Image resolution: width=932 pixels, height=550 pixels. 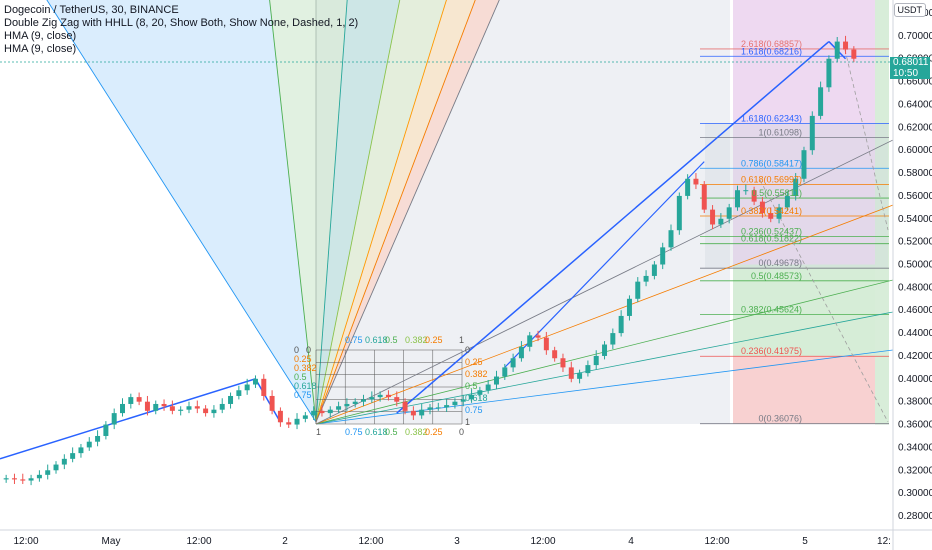 I want to click on price-tick-label: 0.46000, so click(x=915, y=310).